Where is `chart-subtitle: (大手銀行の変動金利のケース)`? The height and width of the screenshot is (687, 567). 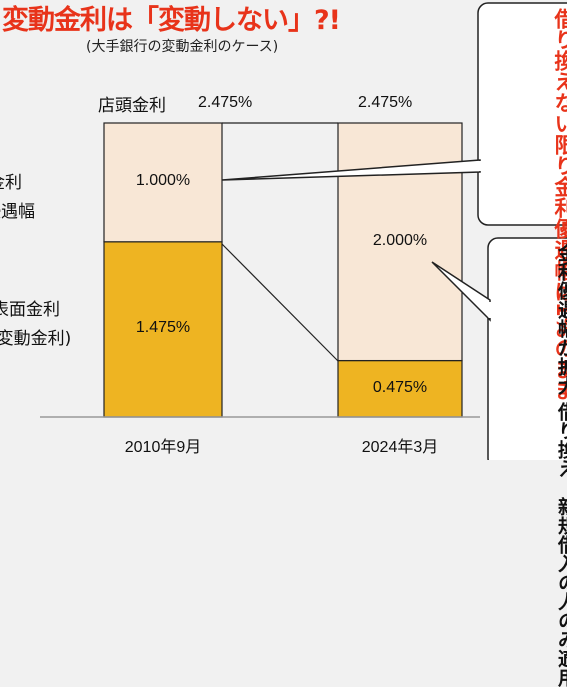 chart-subtitle: (大手銀行の変動金利のケース) is located at coordinates (182, 47).